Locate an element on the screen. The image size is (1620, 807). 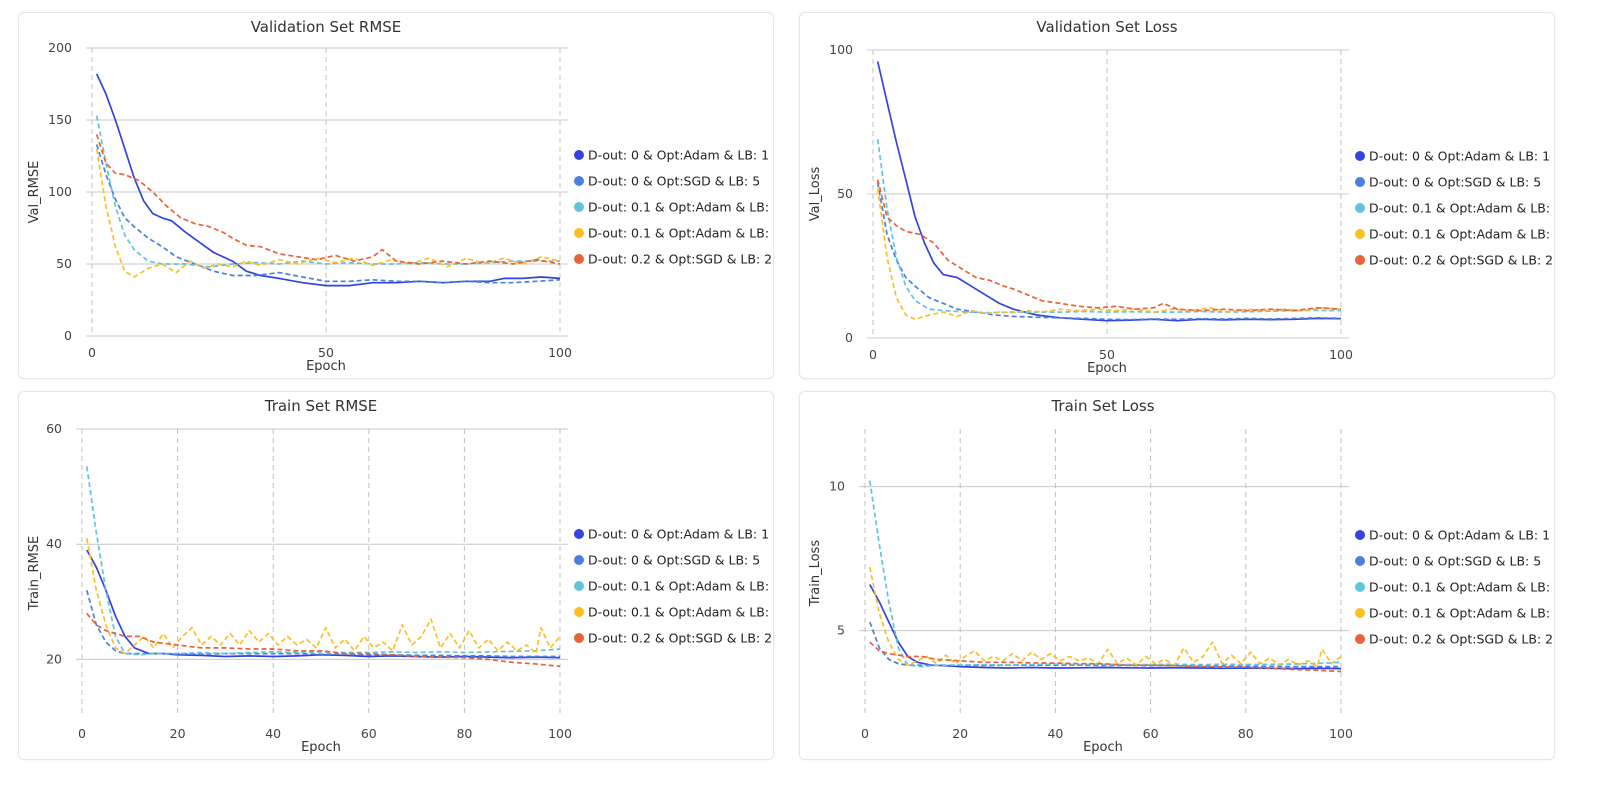
y-tick-label: 5 is located at coordinates (841, 630).